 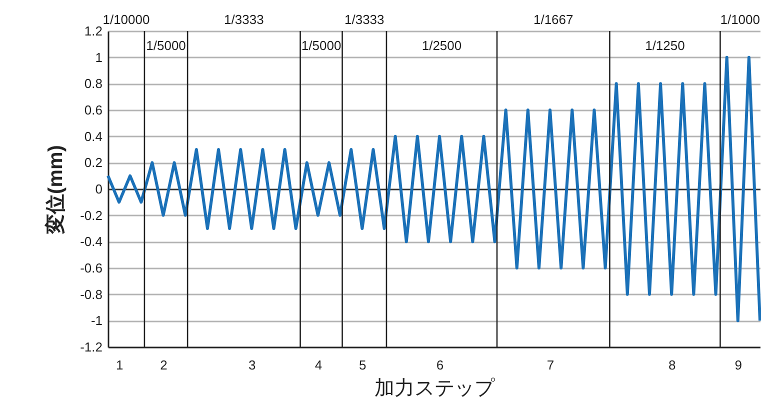 What do you see at coordinates (91, 268) in the screenshot?
I see `y-tick-label: -0.6` at bounding box center [91, 268].